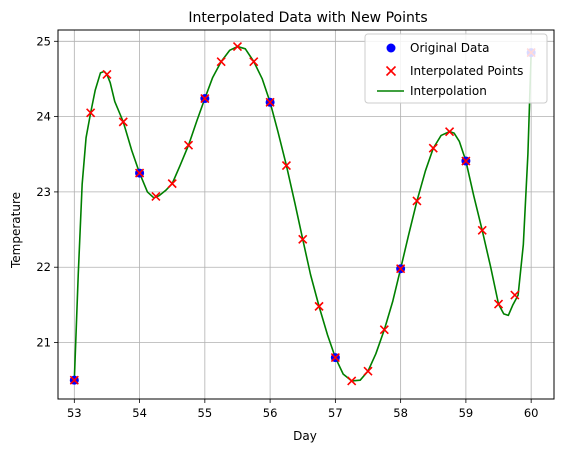 The height and width of the screenshot is (453, 563). What do you see at coordinates (466, 71) in the screenshot?
I see `legend-label-interpolated: Interpolated Points` at bounding box center [466, 71].